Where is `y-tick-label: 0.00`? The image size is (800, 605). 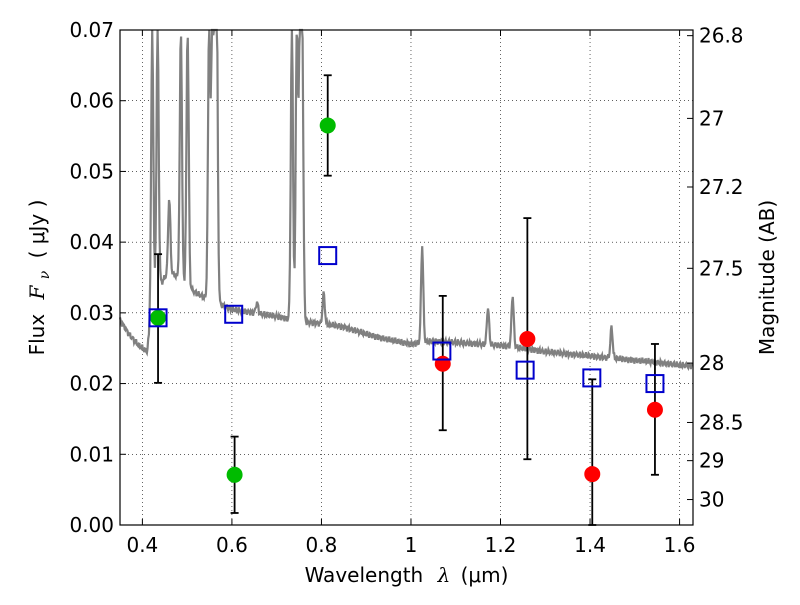
y-tick-label: 0.00 is located at coordinates (91, 525).